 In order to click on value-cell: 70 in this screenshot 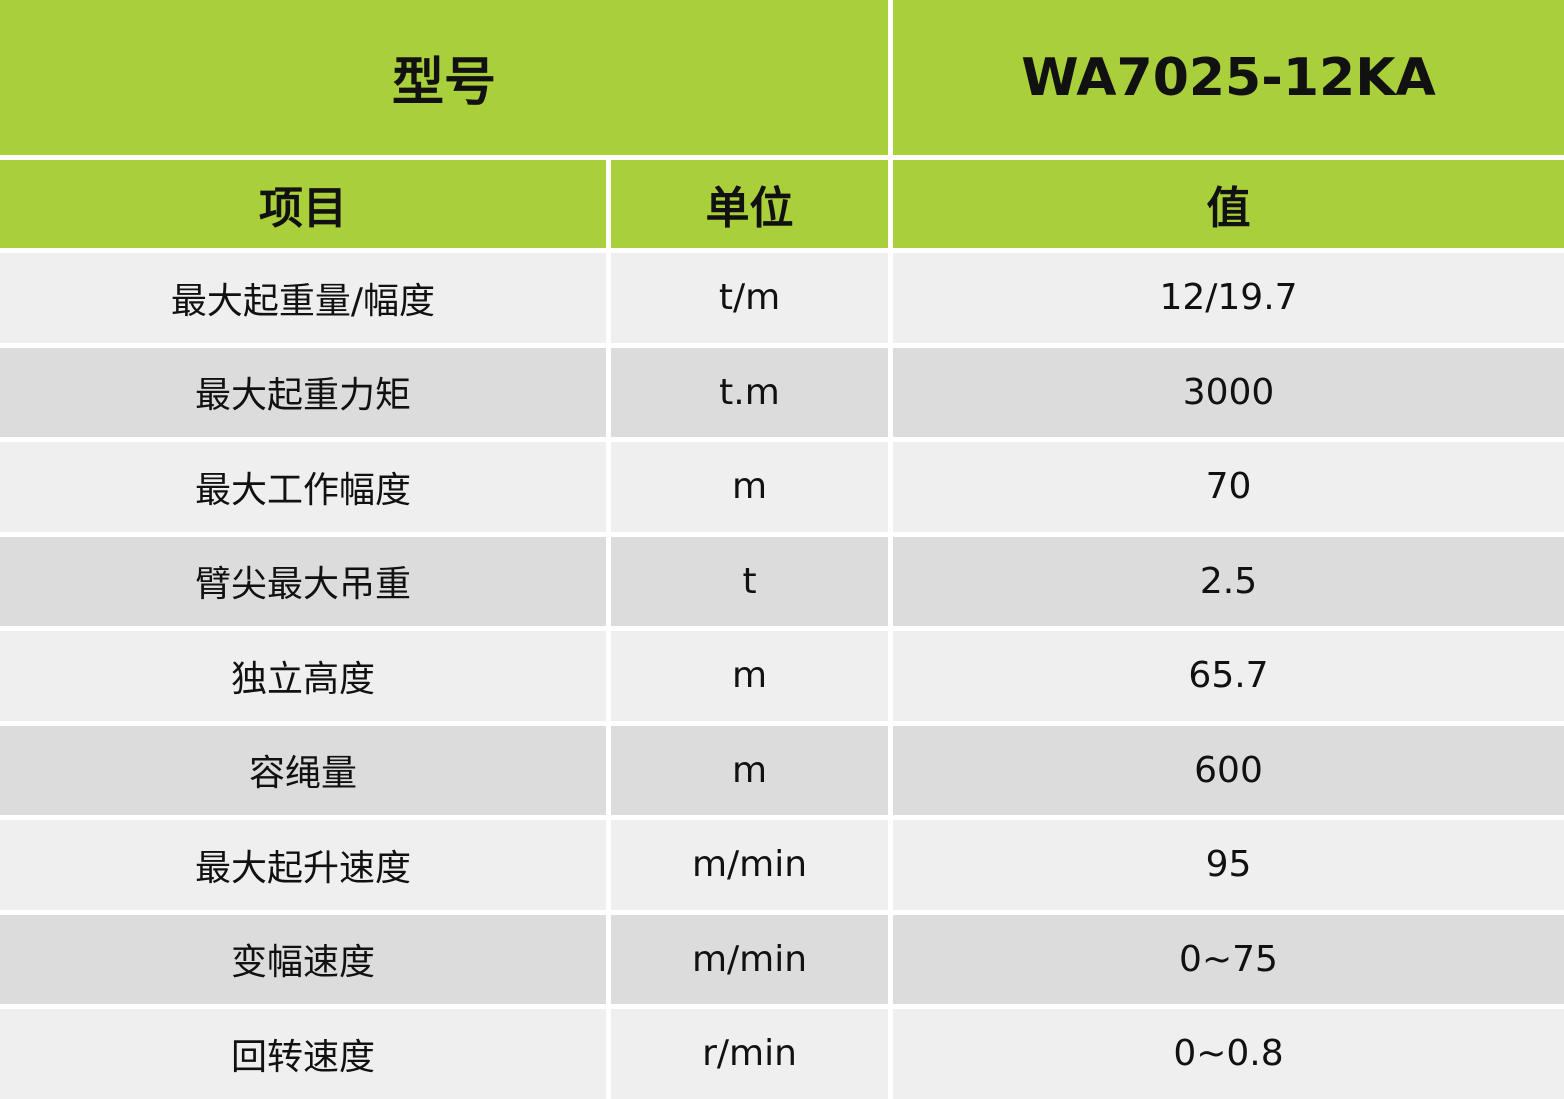, I will do `click(1228, 487)`.